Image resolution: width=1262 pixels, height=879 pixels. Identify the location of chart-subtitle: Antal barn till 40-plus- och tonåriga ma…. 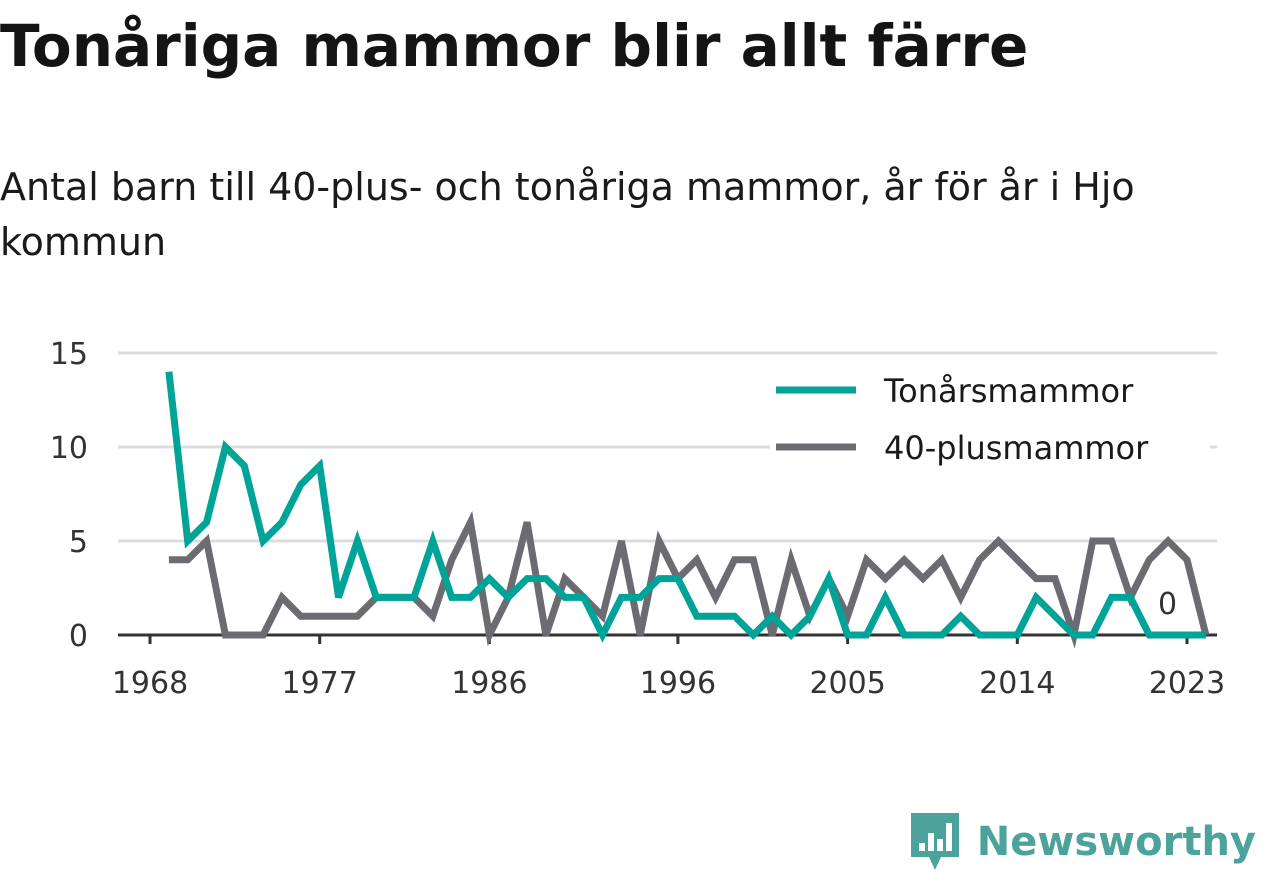
(567, 214).